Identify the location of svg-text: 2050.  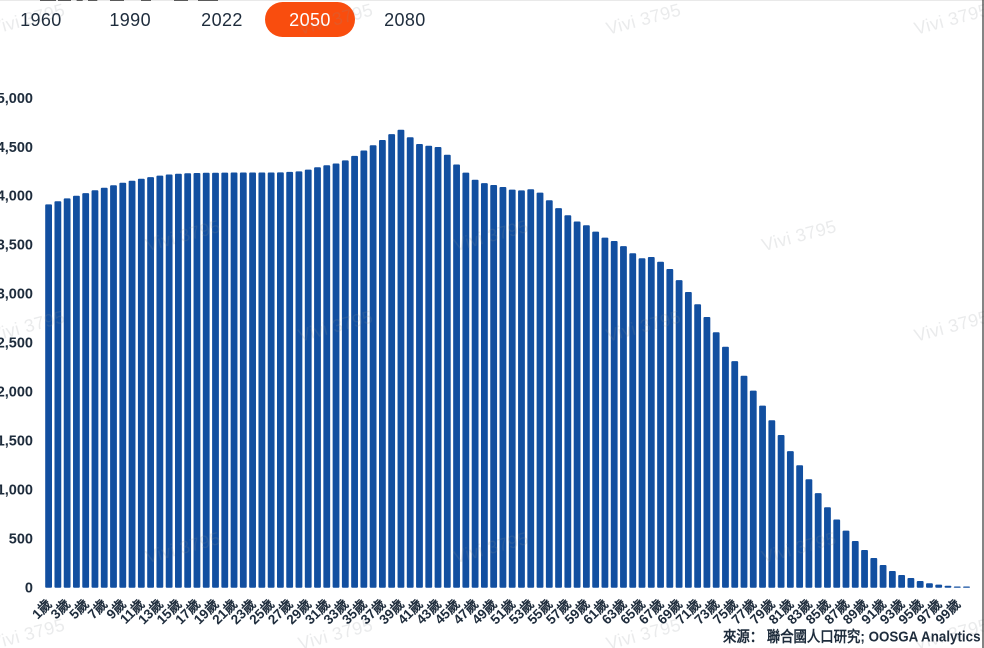
(310, 20).